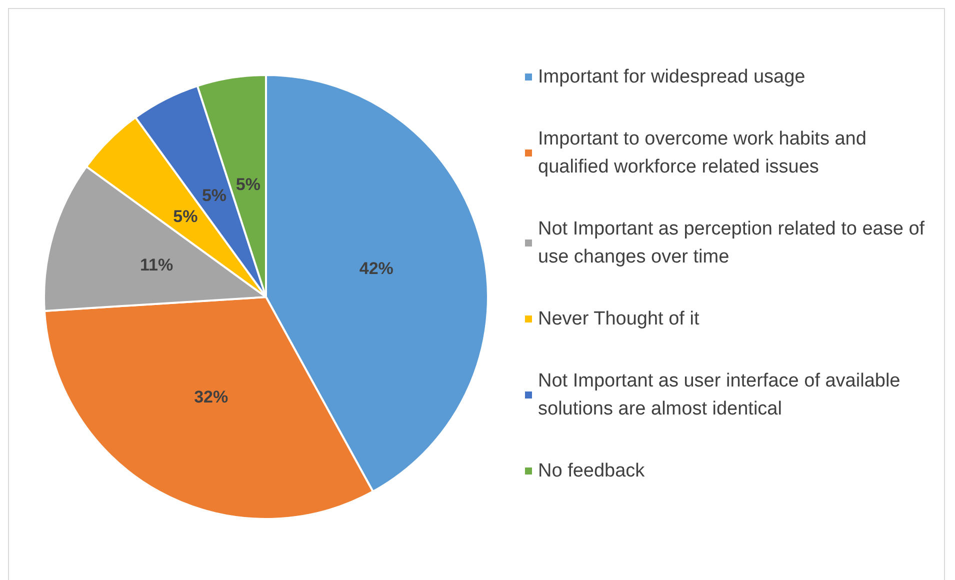  Describe the element at coordinates (157, 265) in the screenshot. I see `data-label: 11%` at that location.